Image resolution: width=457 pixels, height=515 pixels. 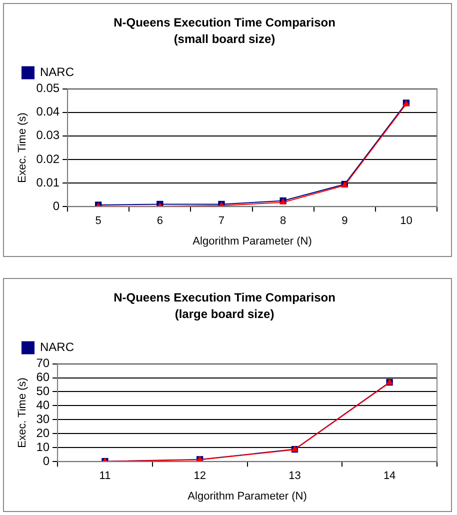 I want to click on y-tick-label: 60, so click(x=43, y=377).